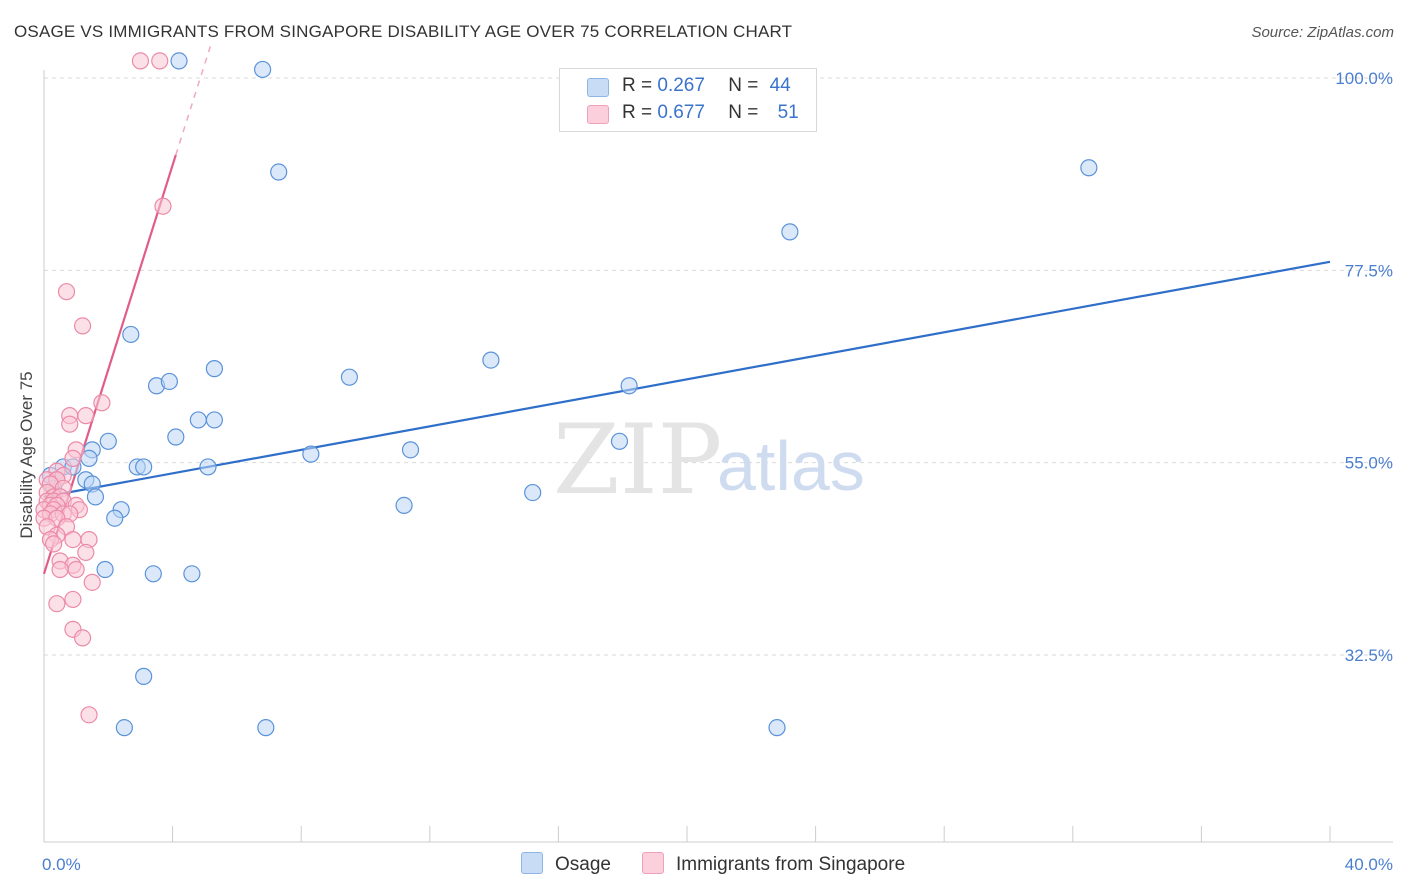 The image size is (1406, 892). I want to click on legend-r-value-osage: 0.267, so click(681, 85).